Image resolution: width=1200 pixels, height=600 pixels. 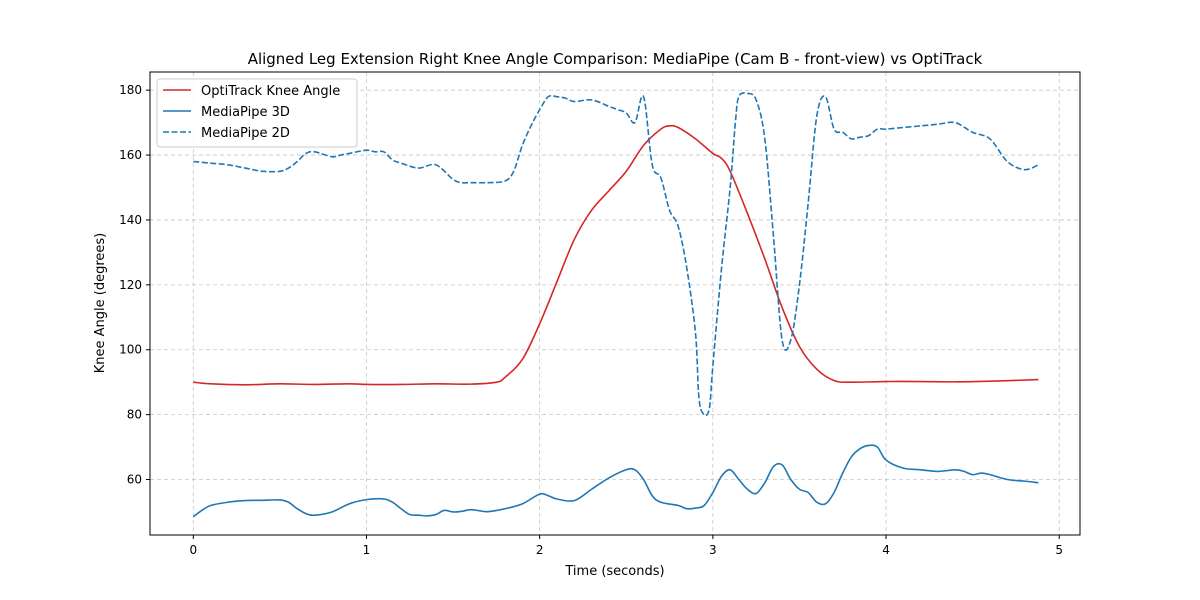 What do you see at coordinates (1059, 550) in the screenshot?
I see `x-tick-label: 5` at bounding box center [1059, 550].